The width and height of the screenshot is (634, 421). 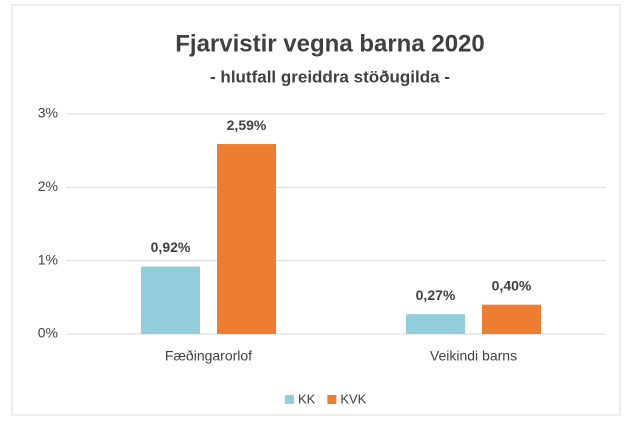 What do you see at coordinates (48, 186) in the screenshot?
I see `y-tick-label: 2%` at bounding box center [48, 186].